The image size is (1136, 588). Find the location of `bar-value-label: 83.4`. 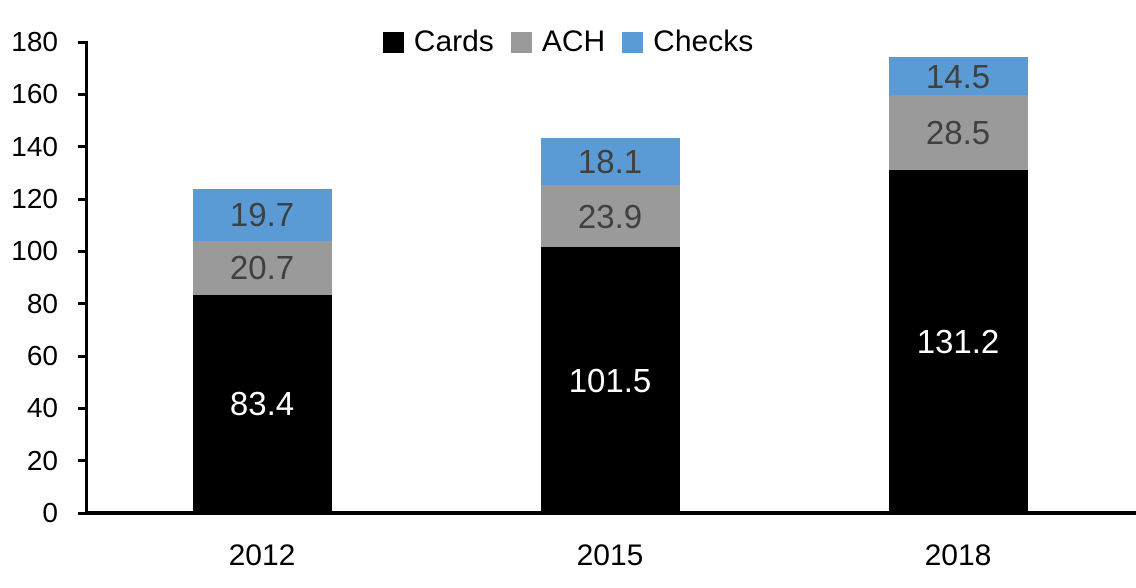

bar-value-label: 83.4 is located at coordinates (262, 404).